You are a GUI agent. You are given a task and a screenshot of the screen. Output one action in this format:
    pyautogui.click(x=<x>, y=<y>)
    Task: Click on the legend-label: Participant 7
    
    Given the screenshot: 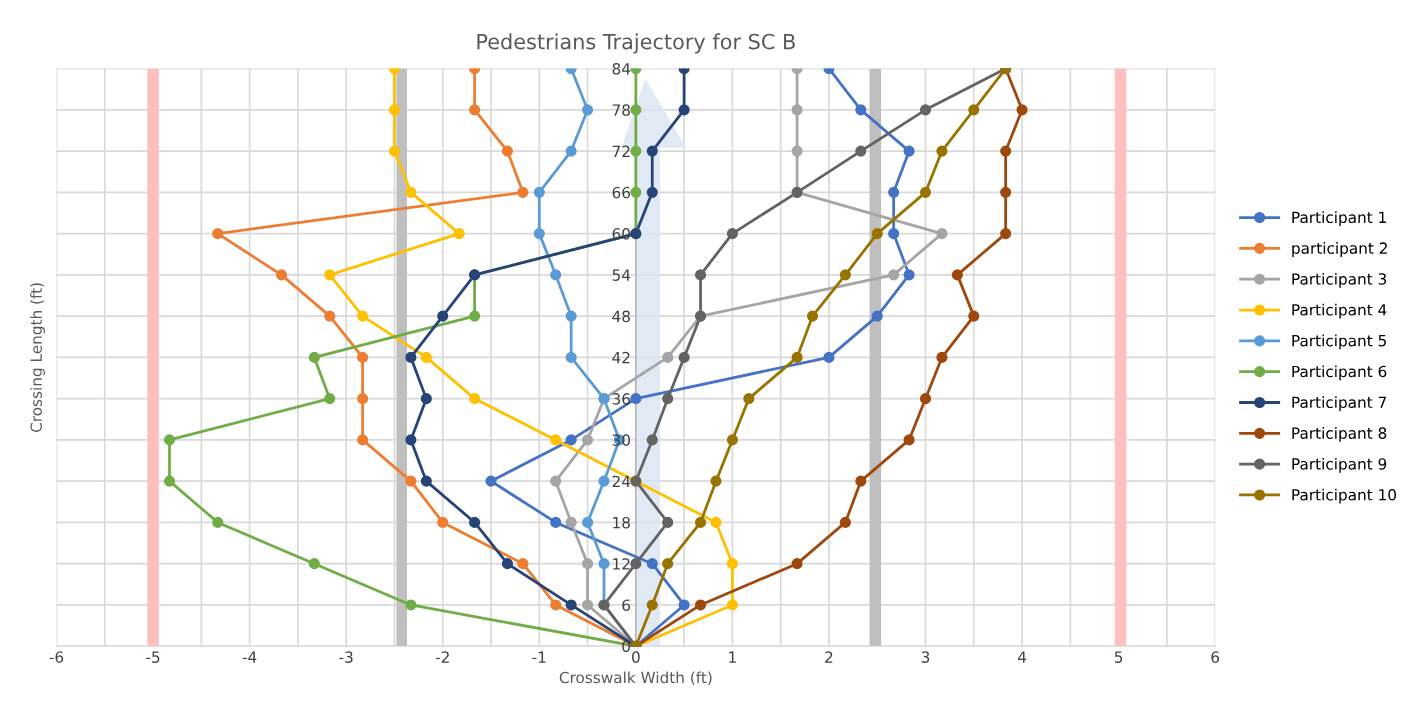 What is the action you would take?
    pyautogui.click(x=1339, y=404)
    